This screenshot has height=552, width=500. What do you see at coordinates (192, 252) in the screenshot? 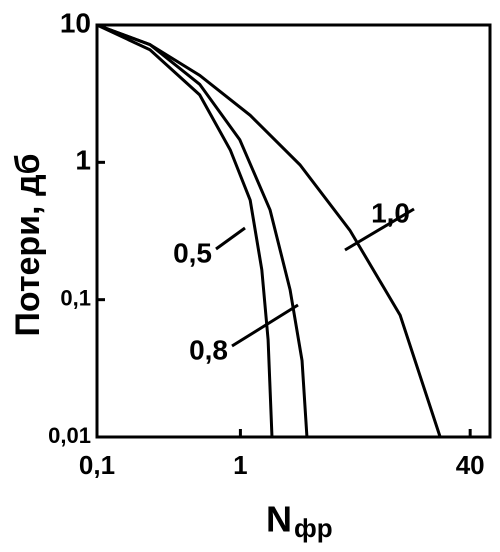
I see `curve-label: 0,5` at bounding box center [192, 252].